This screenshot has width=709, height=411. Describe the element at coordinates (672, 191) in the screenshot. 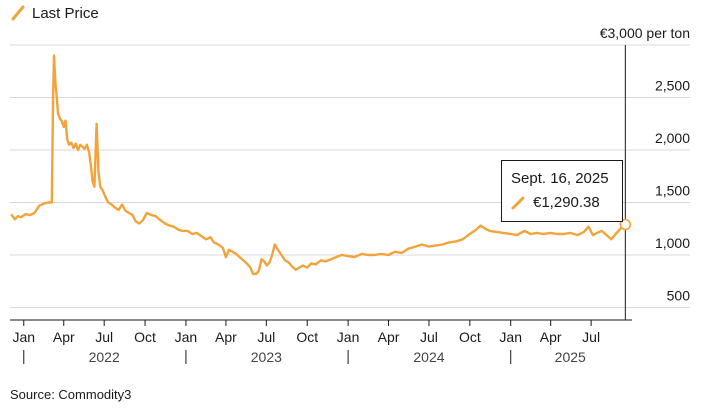

I see `y-tick-label: 1,500` at that location.